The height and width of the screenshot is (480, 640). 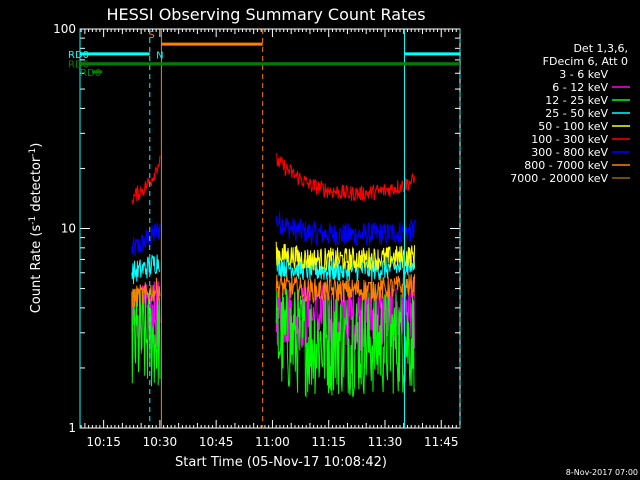 What do you see at coordinates (566, 165) in the screenshot?
I see `legend-entry-label: 800 - 7000 keV` at bounding box center [566, 165].